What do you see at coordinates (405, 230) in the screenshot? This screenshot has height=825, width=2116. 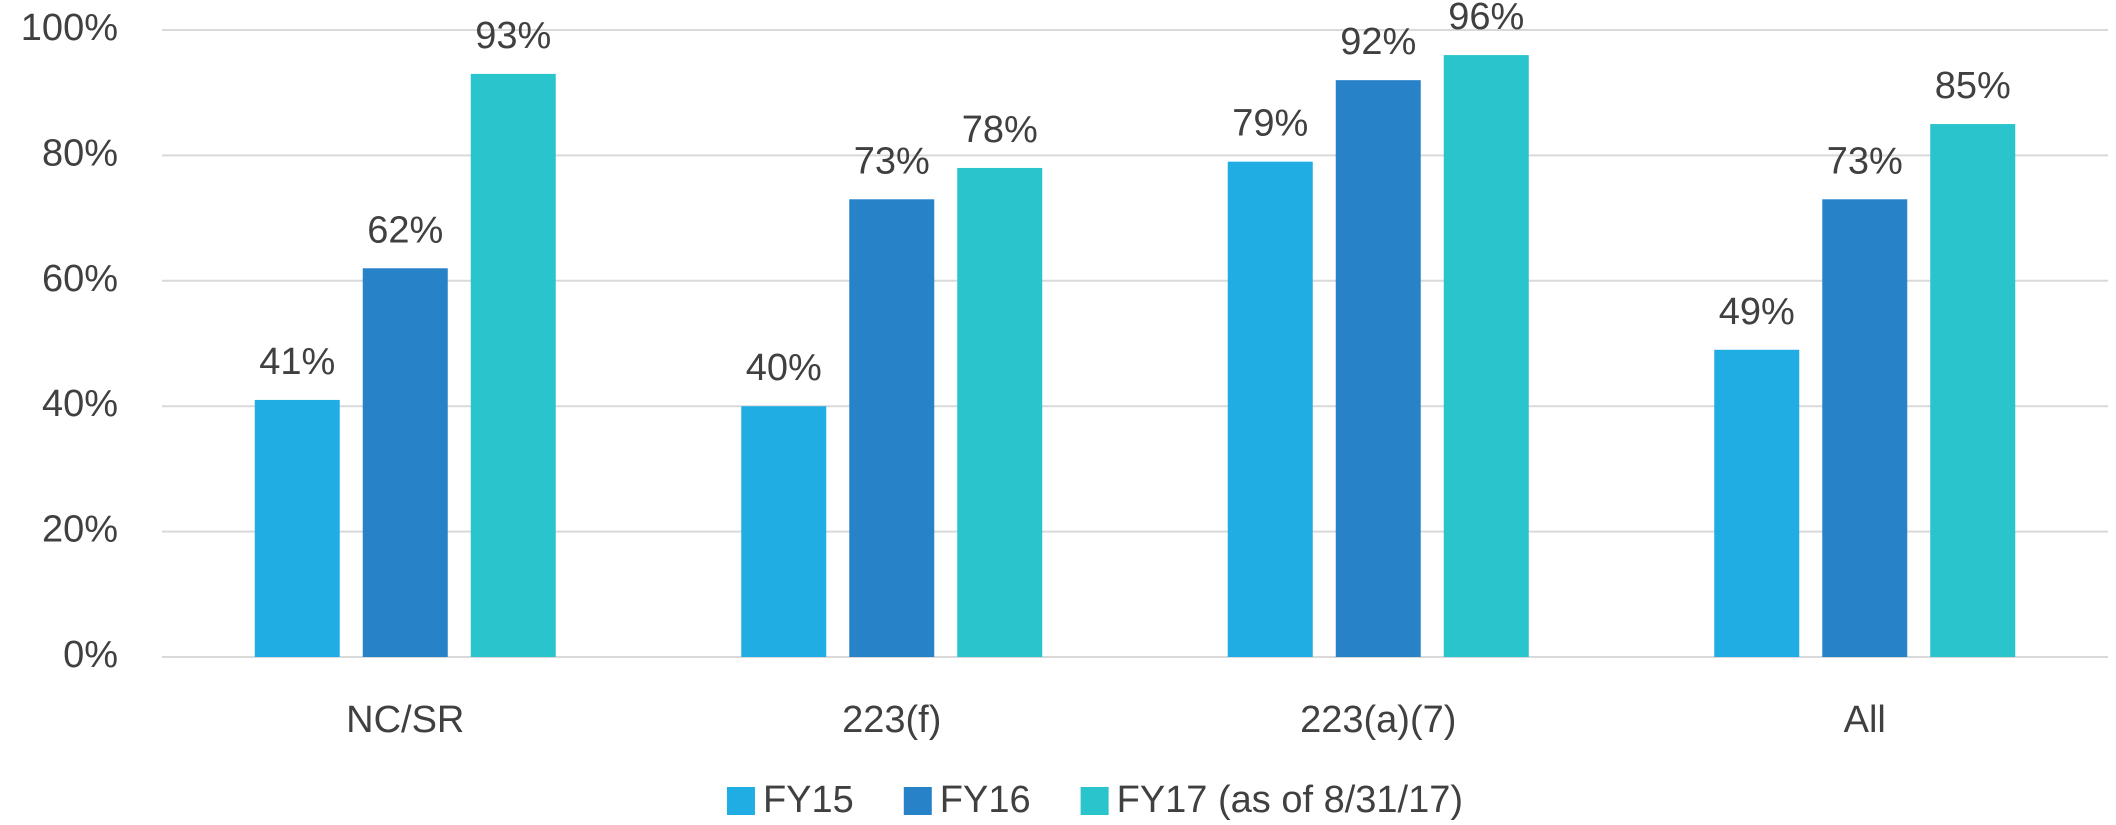 I see `data-label: 62%` at bounding box center [405, 230].